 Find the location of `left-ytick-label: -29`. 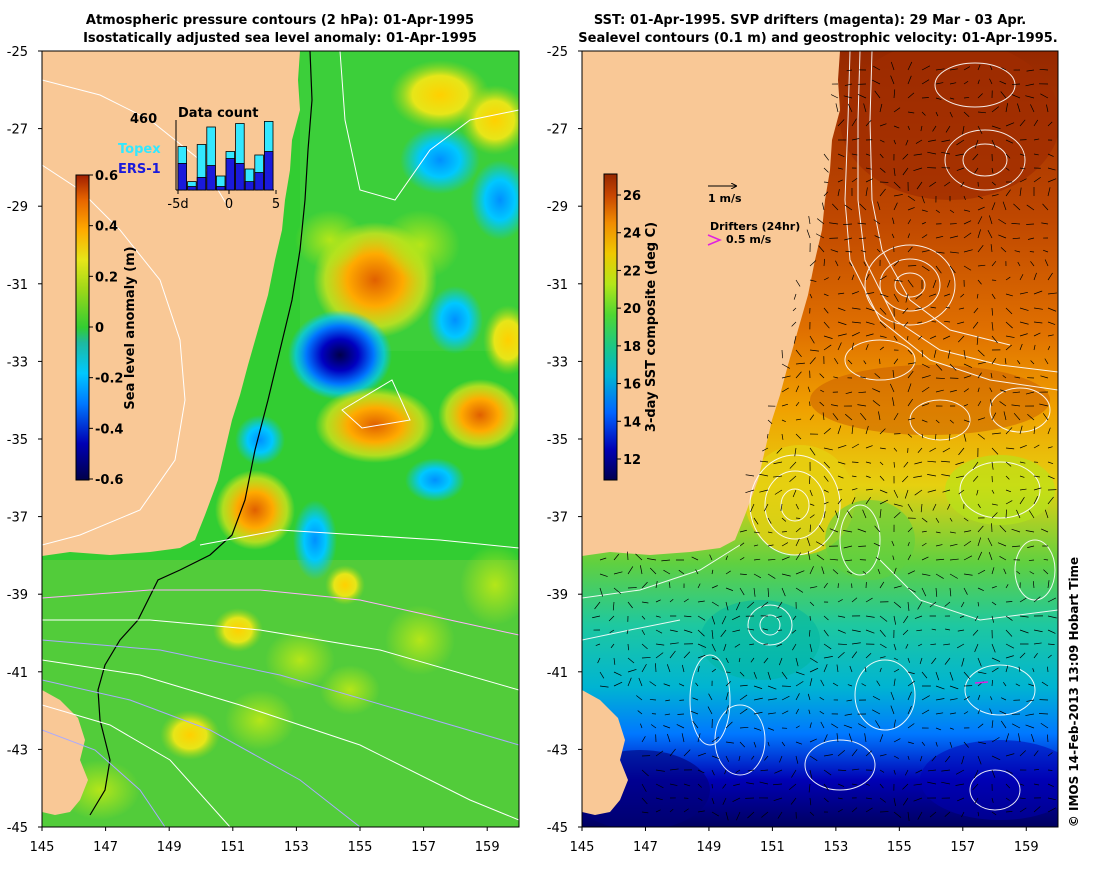

left-ytick-label: -29 is located at coordinates (17, 207).